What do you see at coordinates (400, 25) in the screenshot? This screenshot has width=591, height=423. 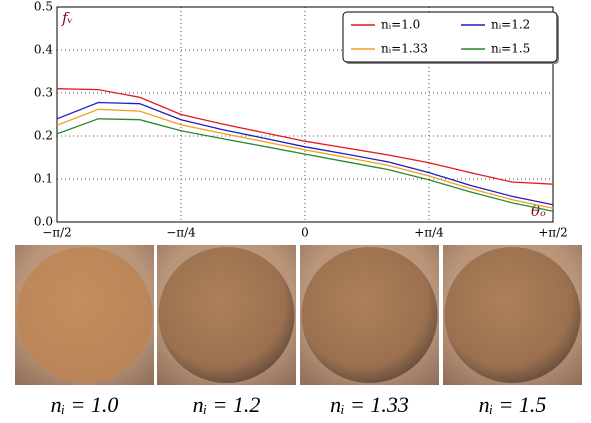 I see `legend-label: nᵢ=1.0` at bounding box center [400, 25].